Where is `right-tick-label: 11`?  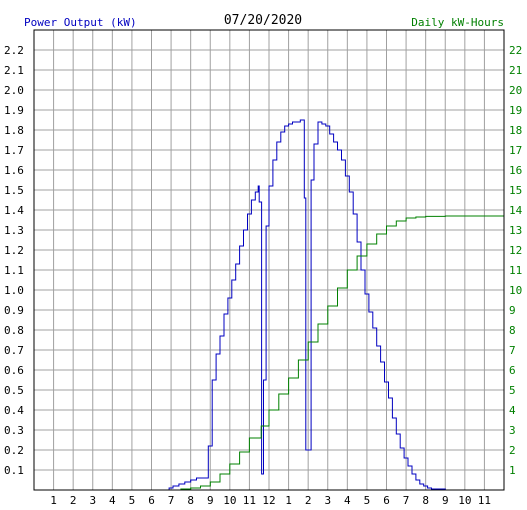 right-tick-label: 11 is located at coordinates (515, 270).